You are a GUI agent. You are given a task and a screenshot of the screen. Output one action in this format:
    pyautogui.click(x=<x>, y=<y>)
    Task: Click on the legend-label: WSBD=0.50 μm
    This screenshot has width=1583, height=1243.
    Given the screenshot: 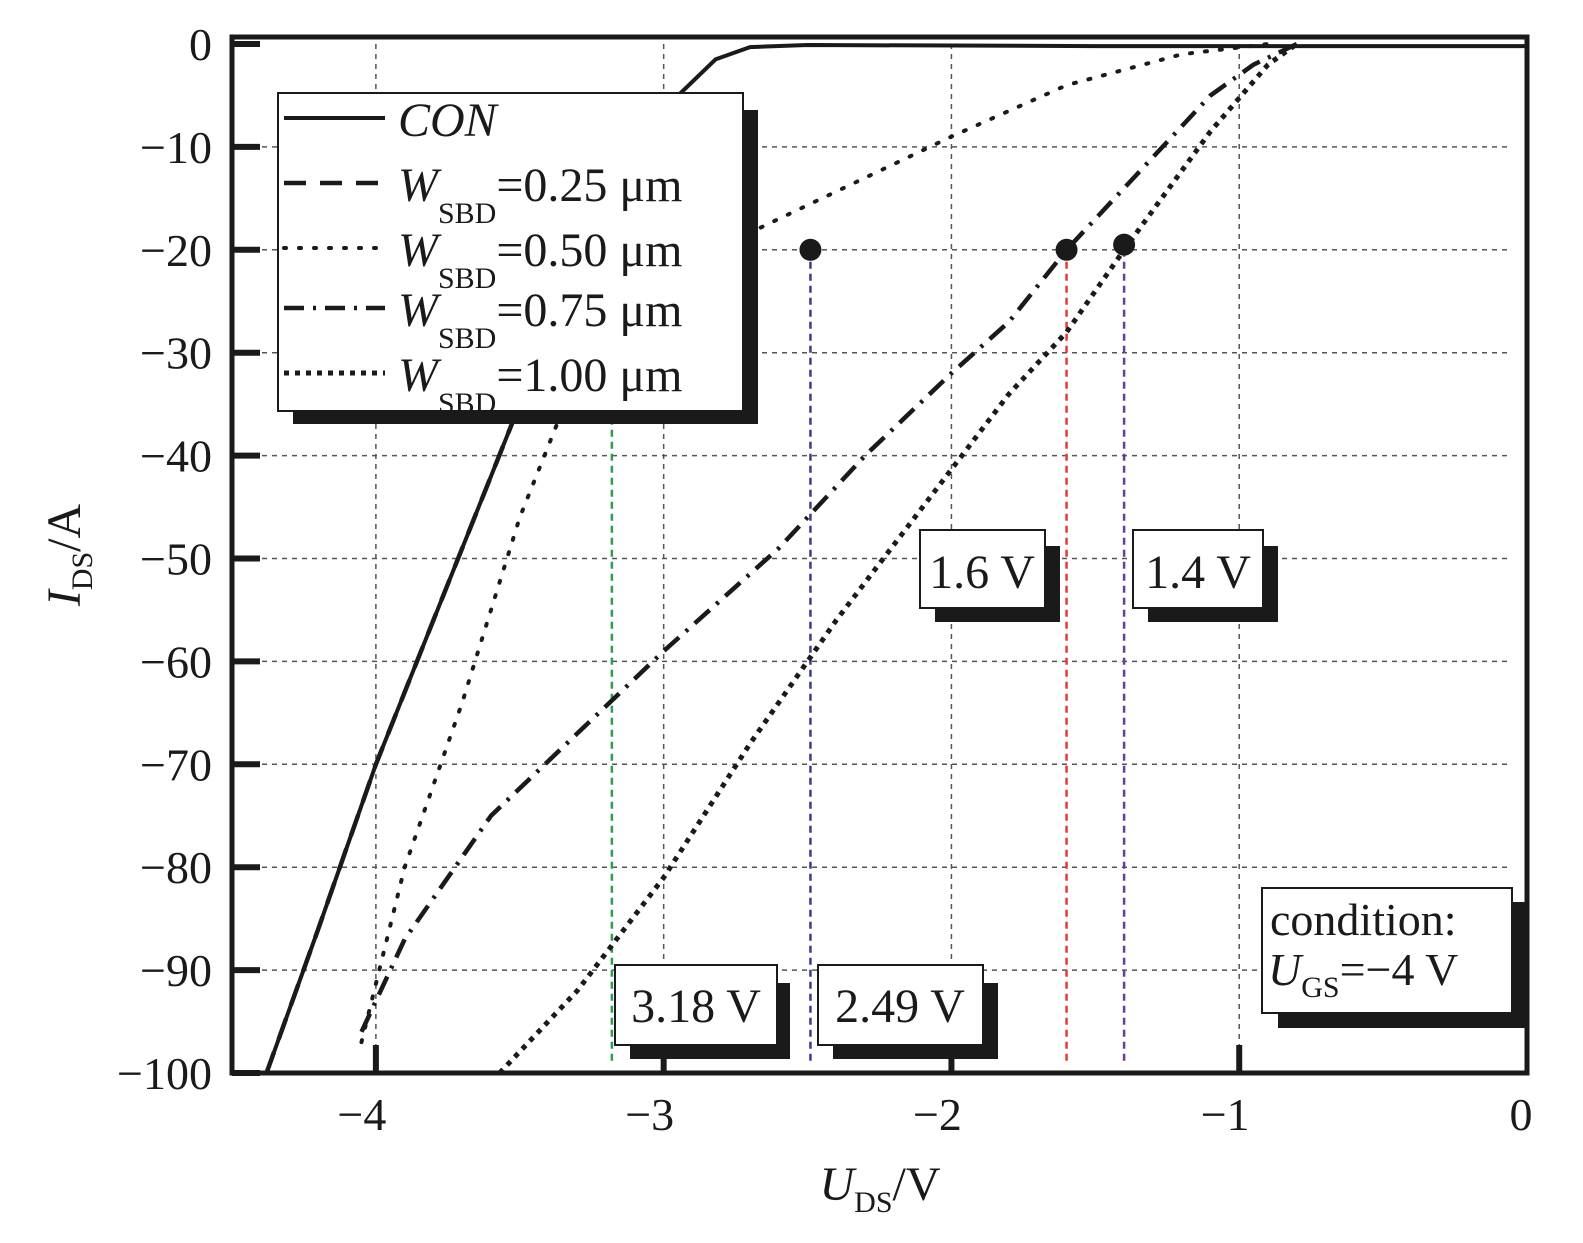 What is the action you would take?
    pyautogui.click(x=540, y=259)
    